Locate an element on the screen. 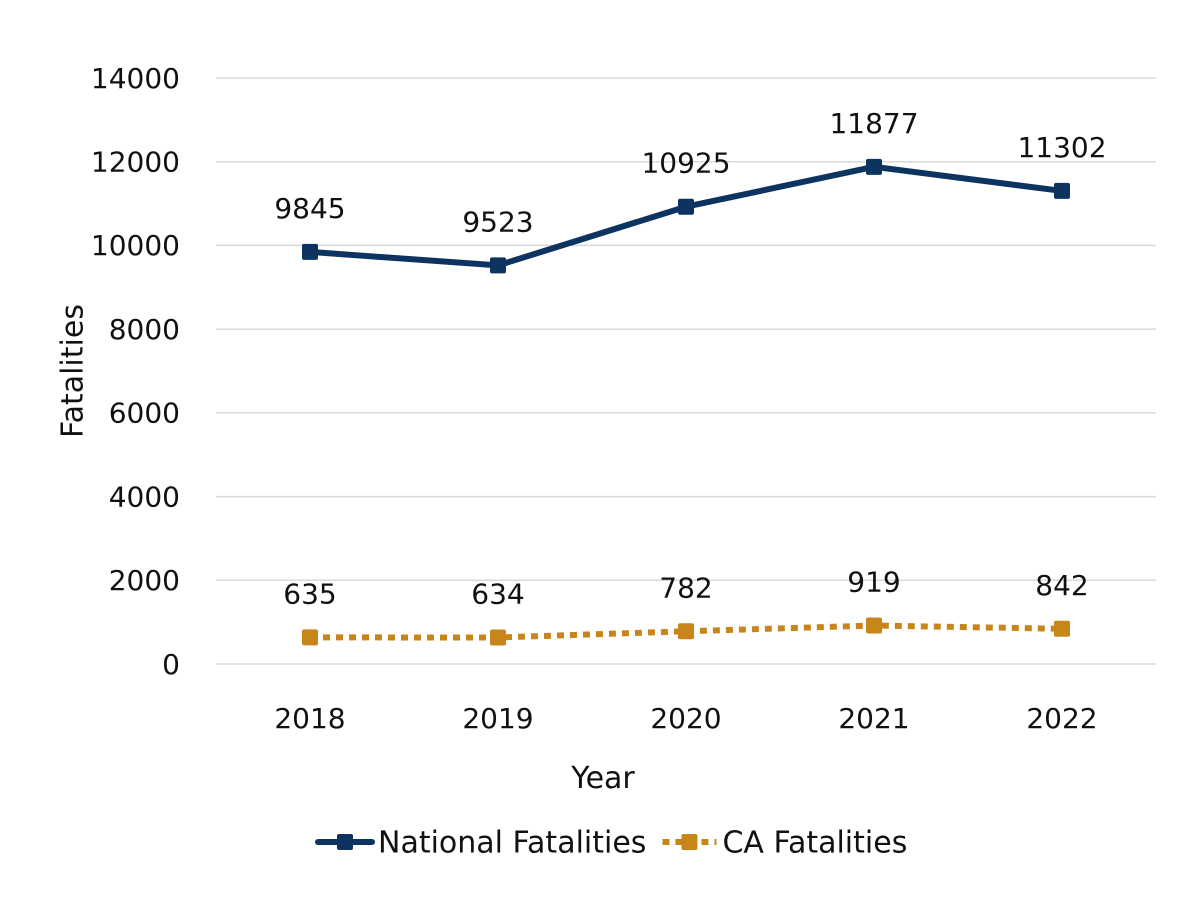  legend: National Fatalities CA Fatalities is located at coordinates (611, 843).